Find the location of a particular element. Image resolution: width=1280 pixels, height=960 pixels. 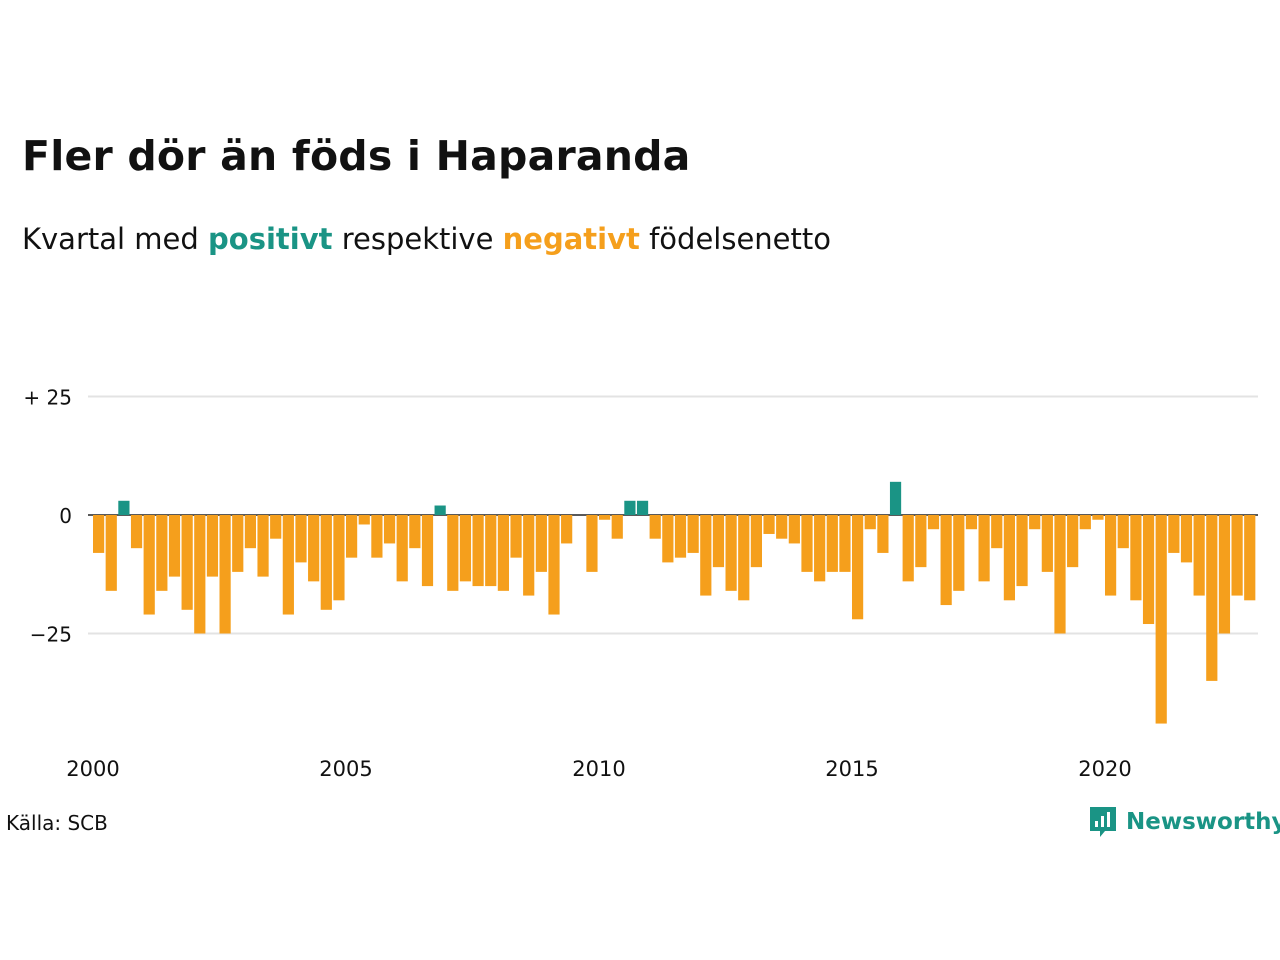

y-tick-label: + 25 is located at coordinates (47, 398).